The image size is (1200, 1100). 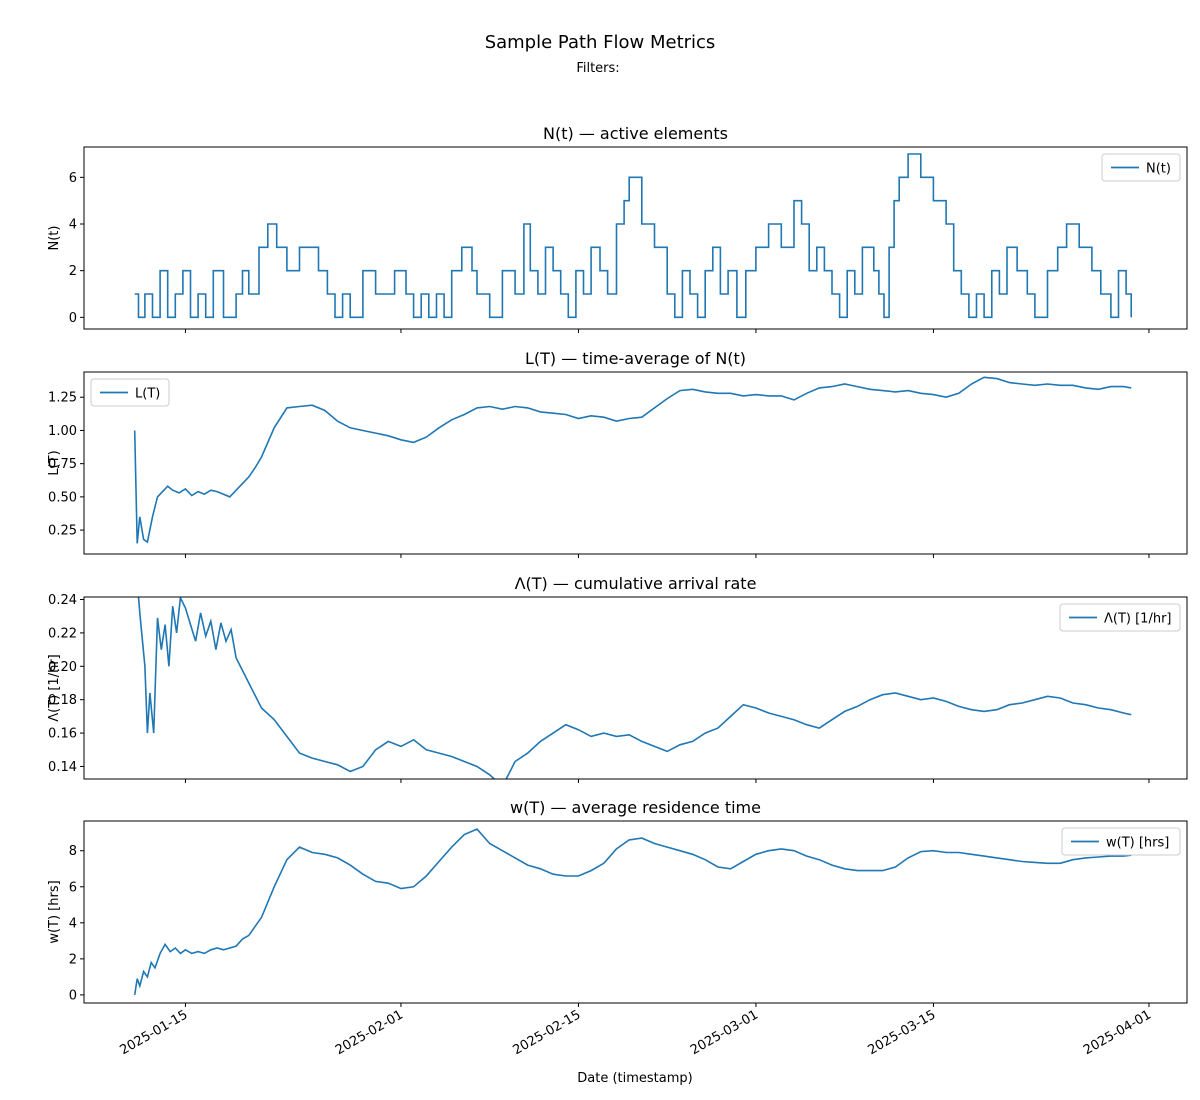 What do you see at coordinates (147, 394) in the screenshot?
I see `legend-label: L(T)` at bounding box center [147, 394].